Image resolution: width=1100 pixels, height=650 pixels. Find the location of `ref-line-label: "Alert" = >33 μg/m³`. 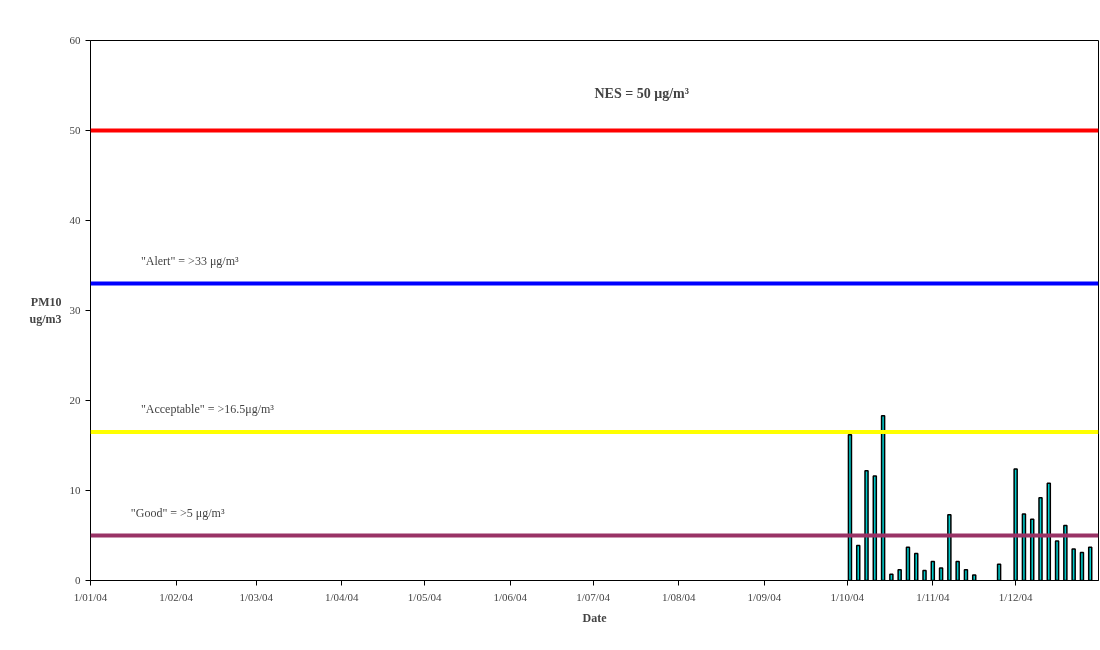

ref-line-label: "Alert" = >33 μg/m³ is located at coordinates (189, 260).